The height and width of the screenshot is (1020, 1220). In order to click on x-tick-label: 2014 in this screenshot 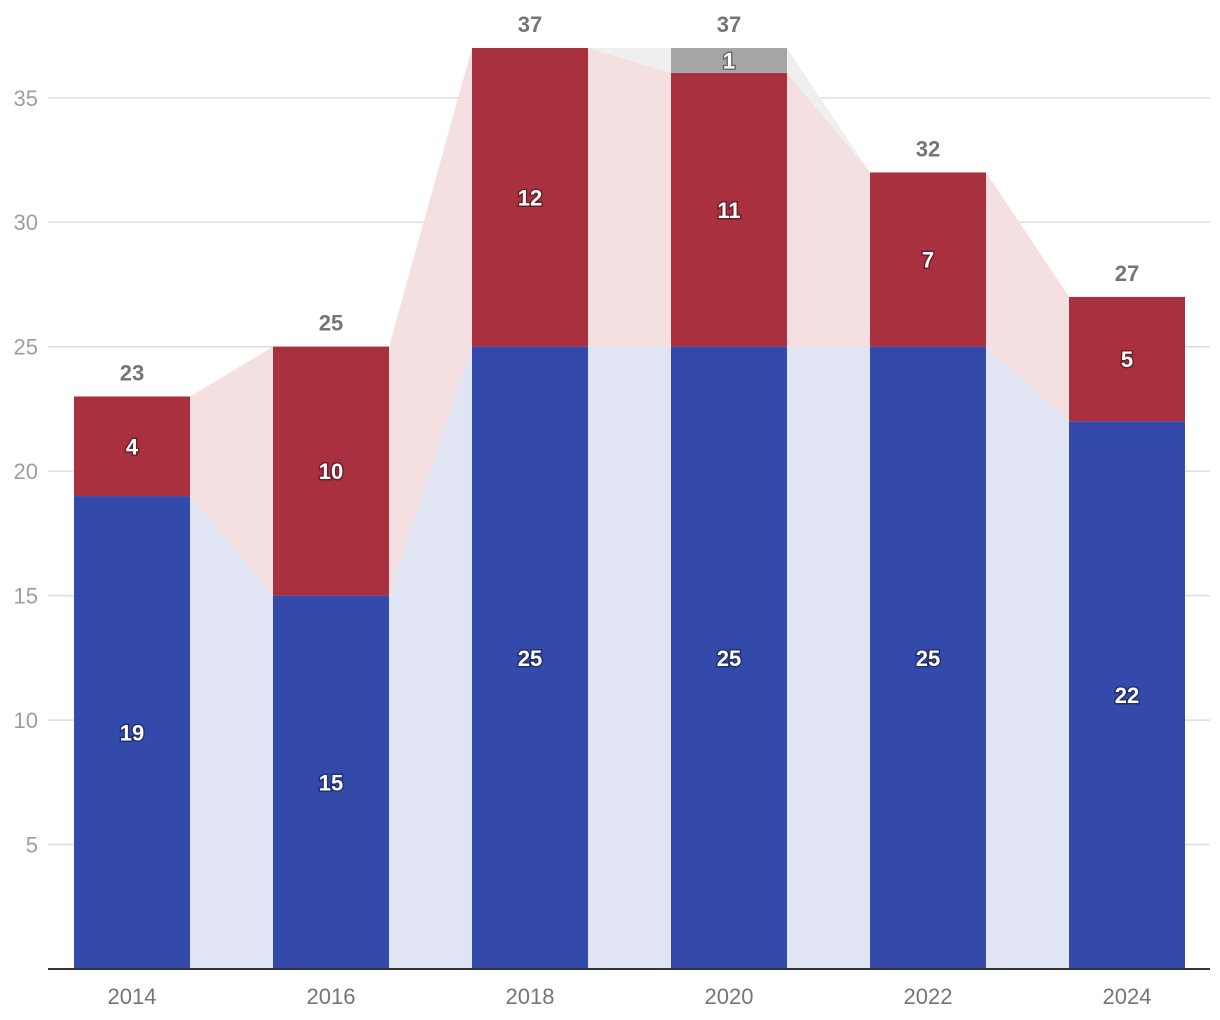, I will do `click(132, 996)`.